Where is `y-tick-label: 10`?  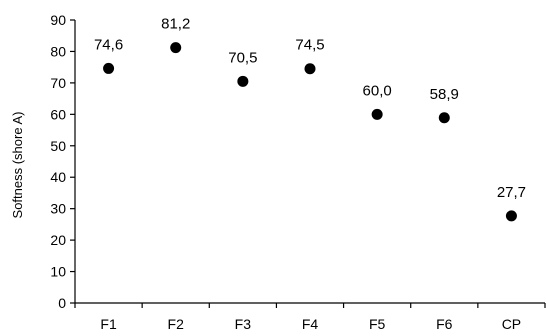
y-tick-label: 10 is located at coordinates (58, 272).